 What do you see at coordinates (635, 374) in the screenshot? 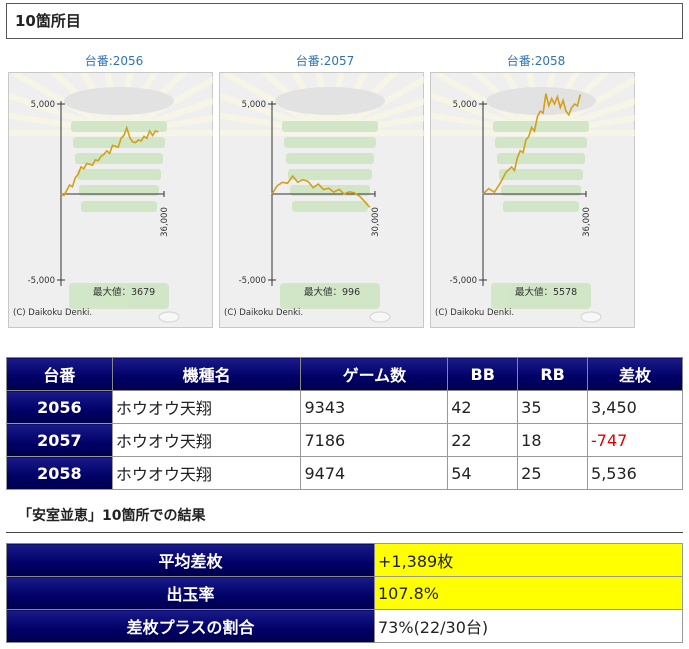
I see `col-header-diff: 差枚` at bounding box center [635, 374].